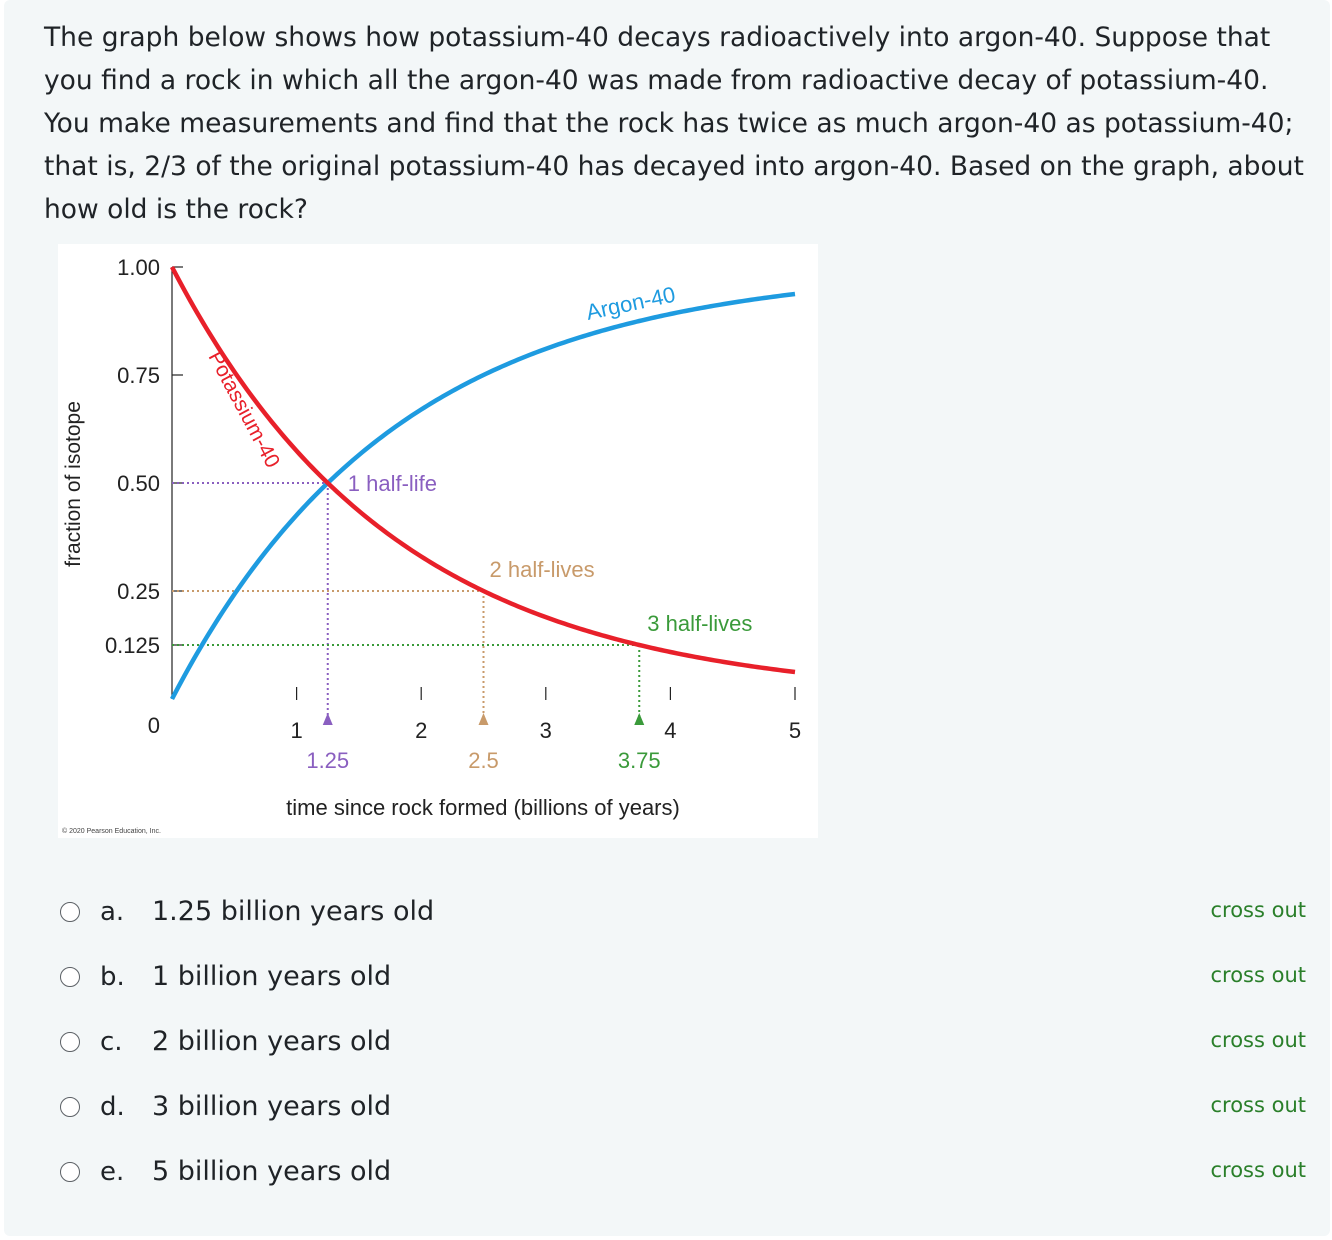 This screenshot has width=1332, height=1240. I want to click on option-text: 5 billion years old, so click(272, 1171).